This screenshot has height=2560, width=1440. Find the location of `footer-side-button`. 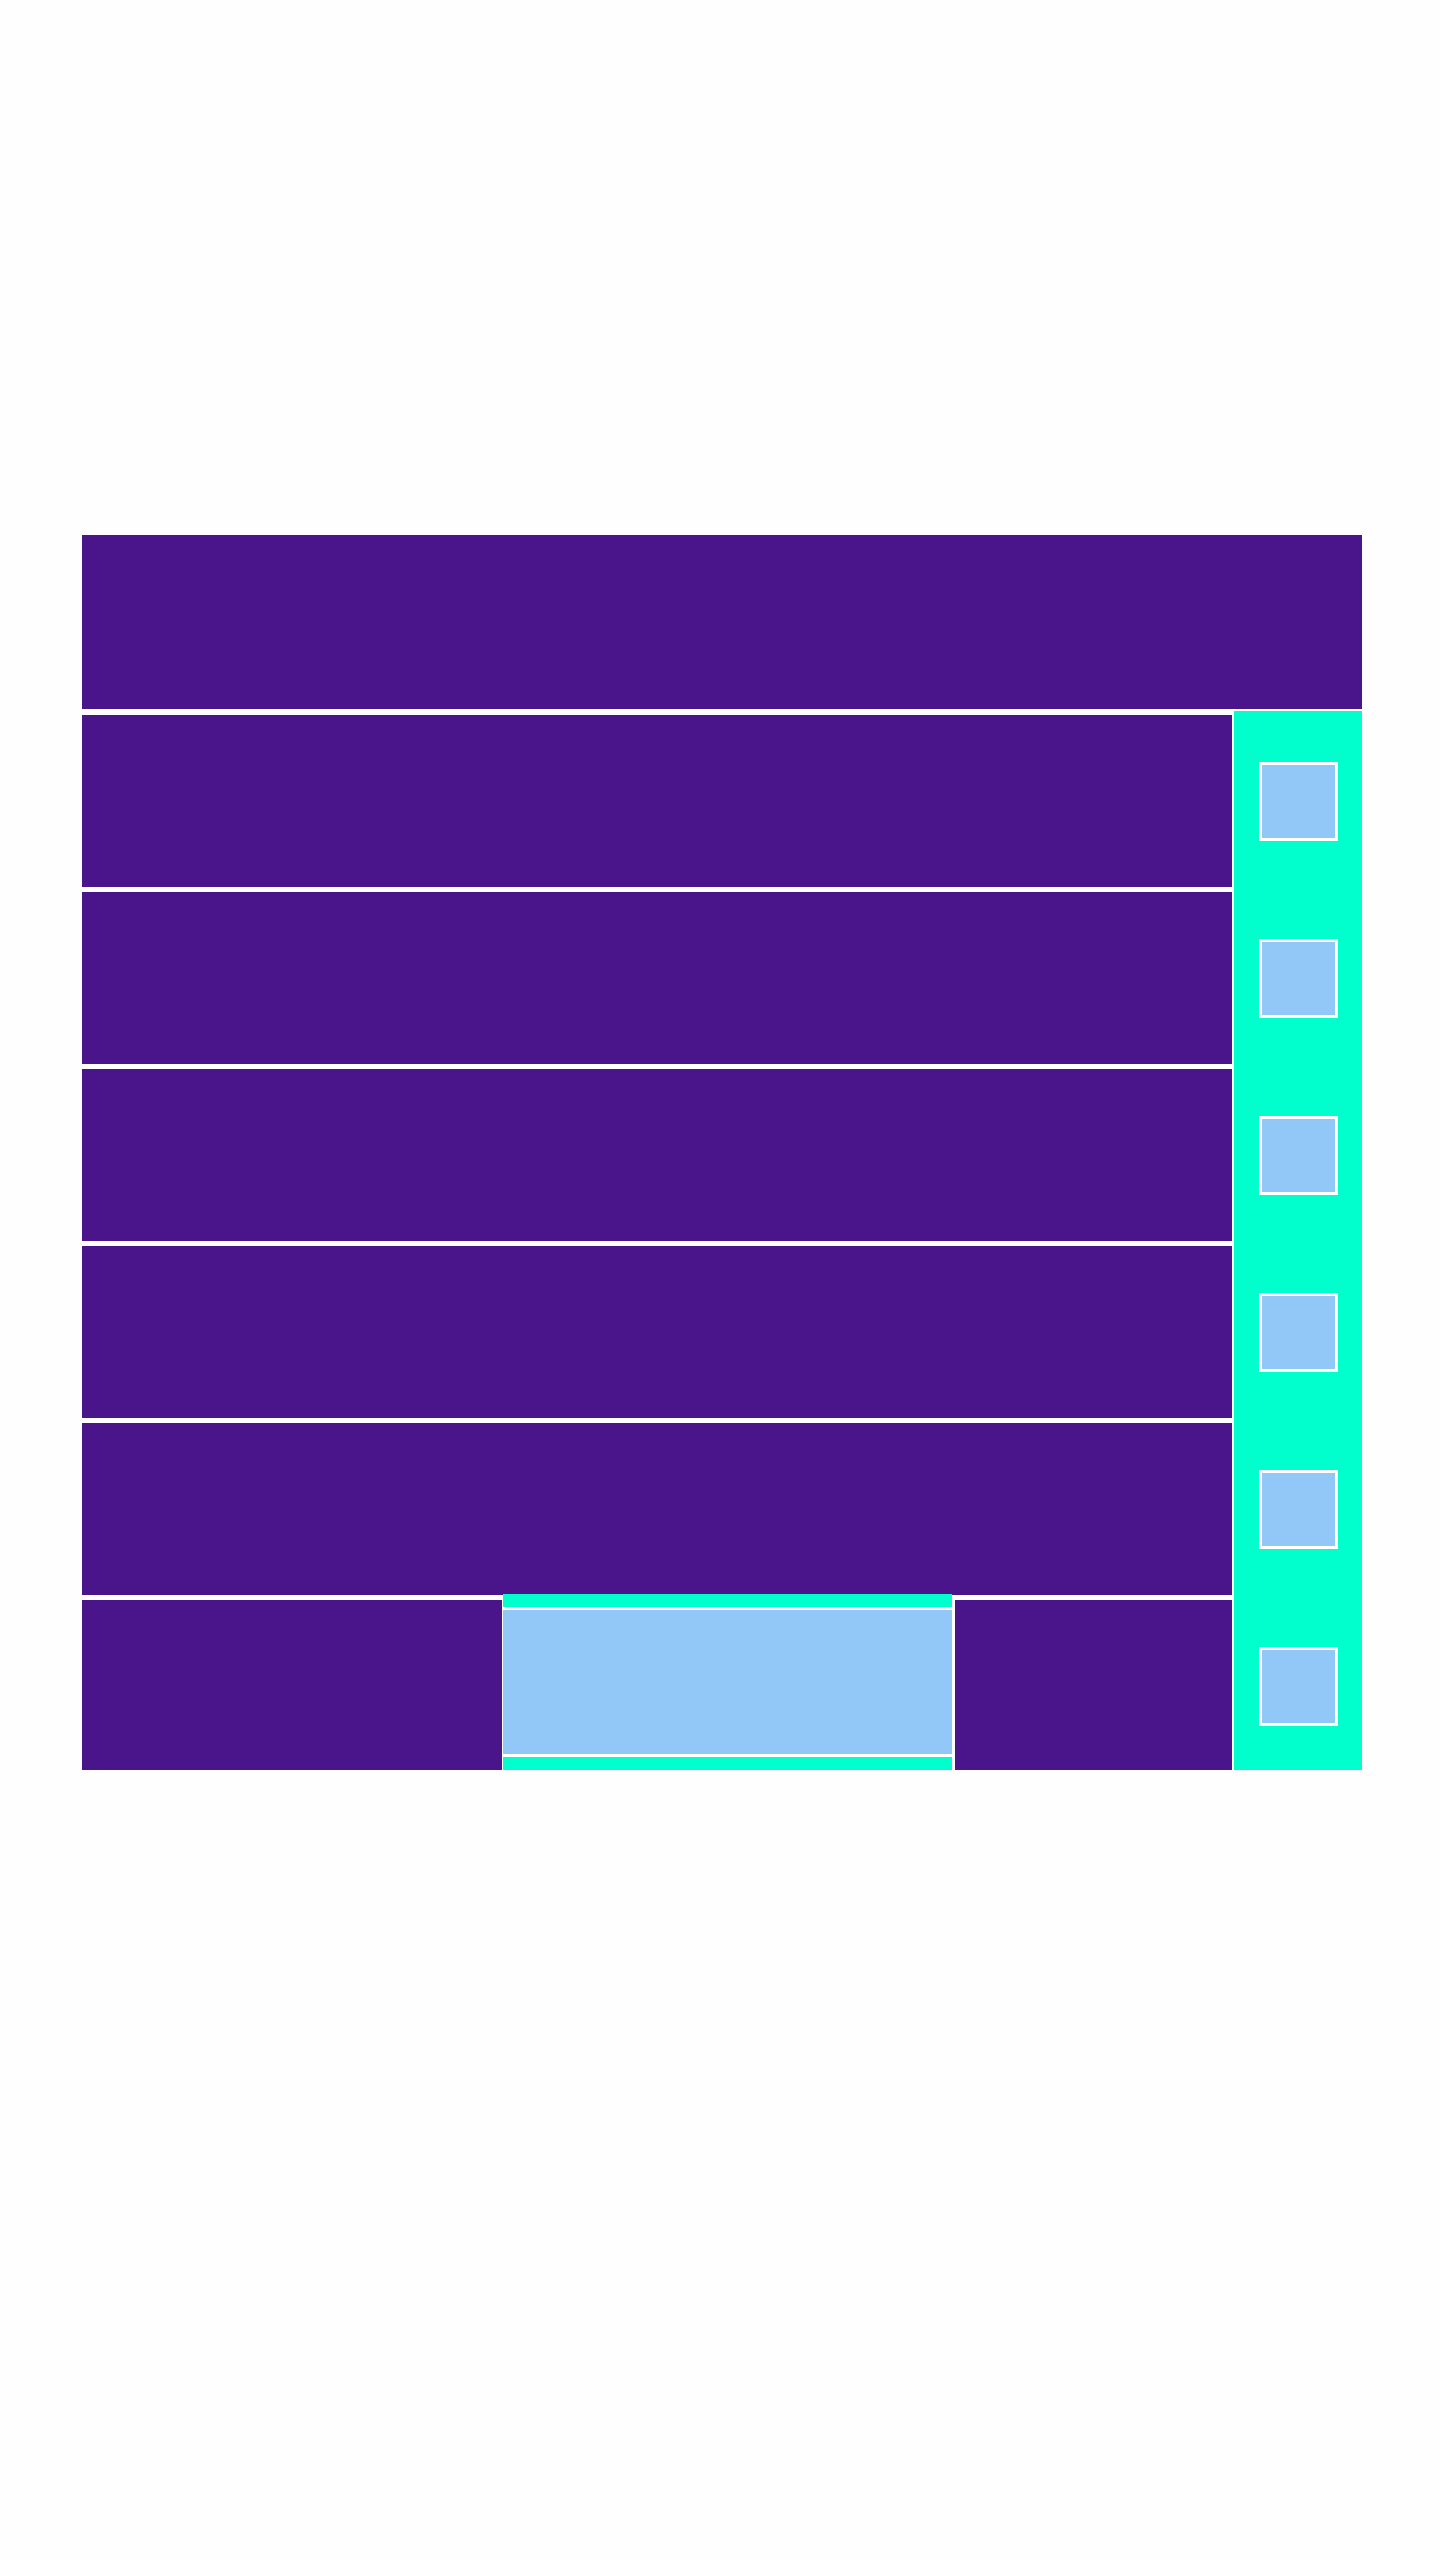

footer-side-button is located at coordinates (1298, 1686).